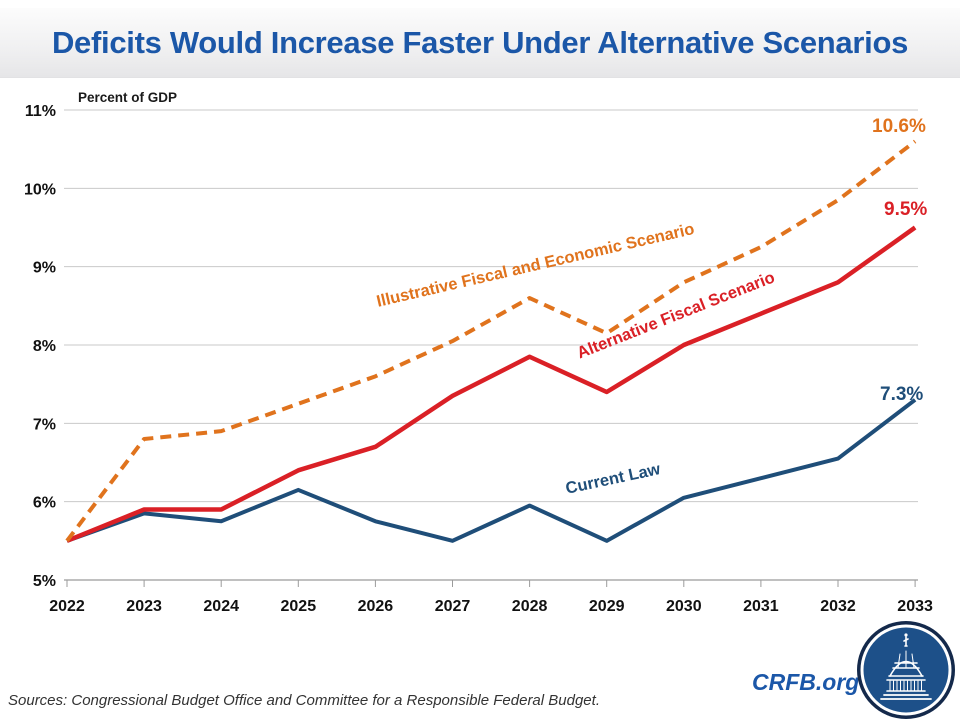  Describe the element at coordinates (806, 682) in the screenshot. I see `crfb-brand-text: CRFB.org` at that location.